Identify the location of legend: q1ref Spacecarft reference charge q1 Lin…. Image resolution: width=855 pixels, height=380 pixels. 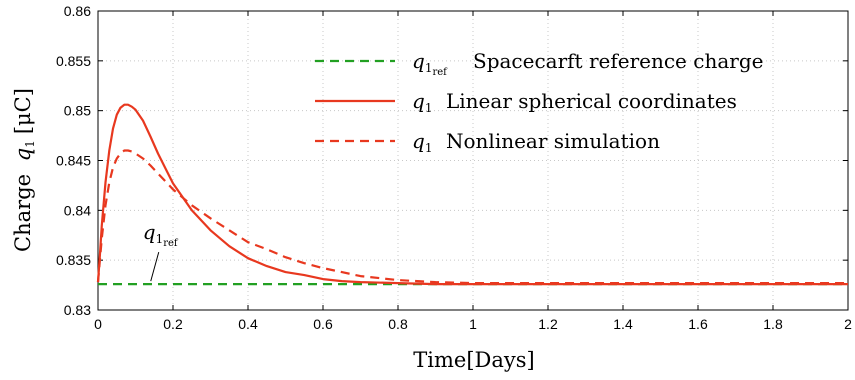
(539, 102).